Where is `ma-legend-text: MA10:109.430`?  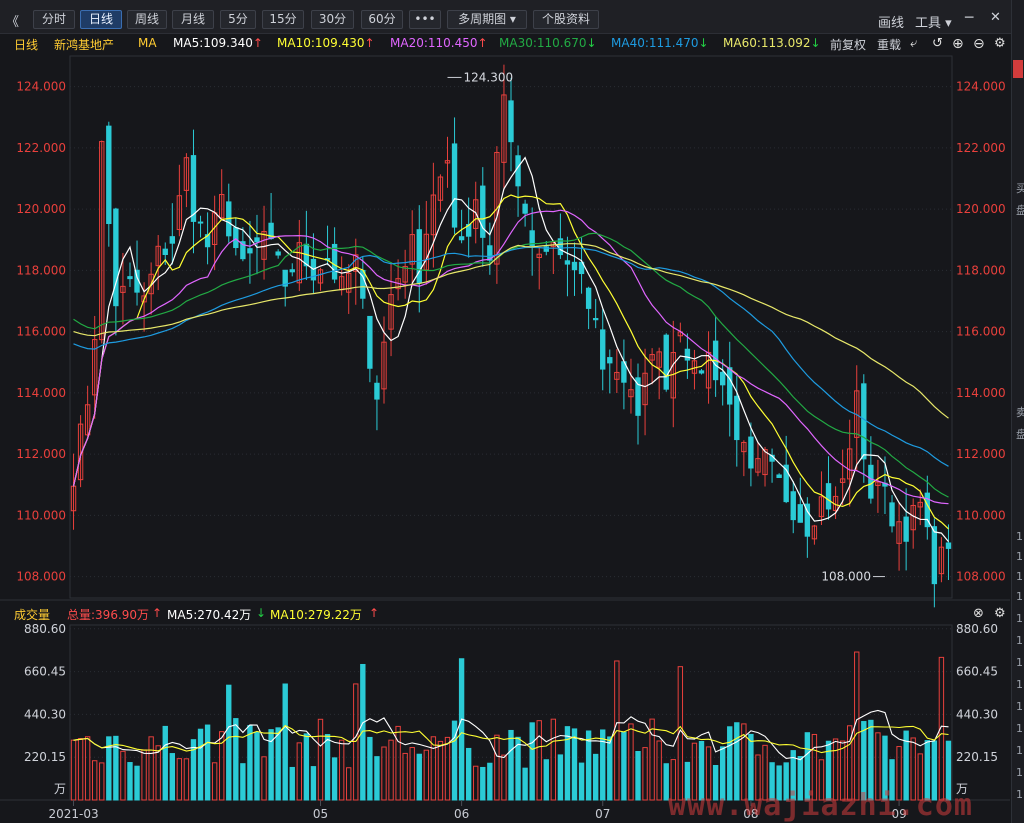 ma-legend-text: MA10:109.430 is located at coordinates (321, 43).